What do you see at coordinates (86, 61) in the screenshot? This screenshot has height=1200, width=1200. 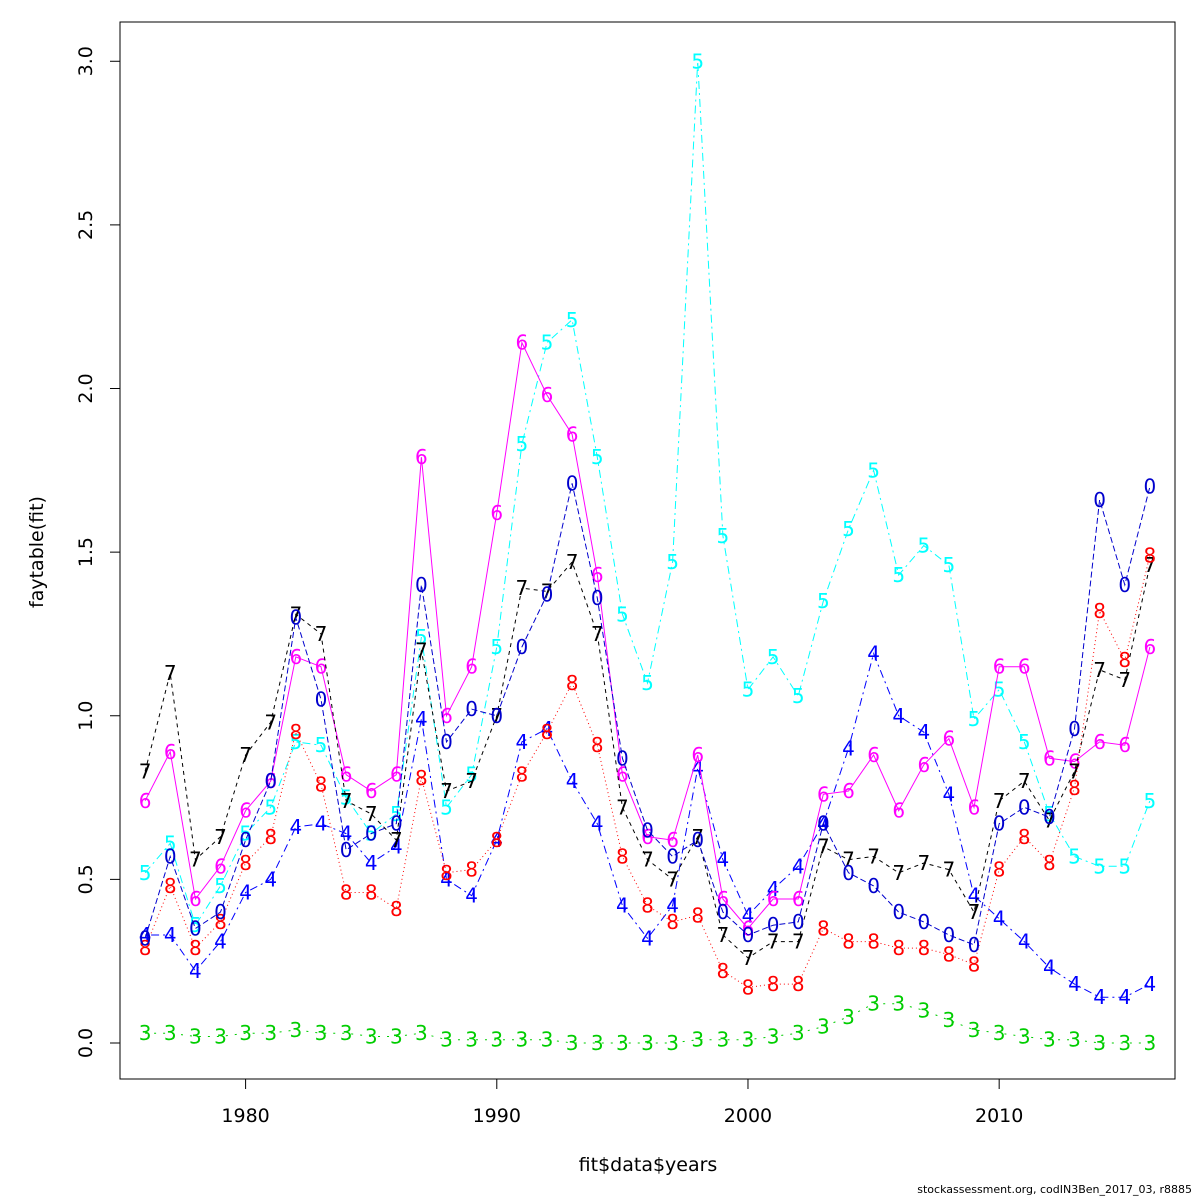 I see `y-tick-label: 3.0` at bounding box center [86, 61].